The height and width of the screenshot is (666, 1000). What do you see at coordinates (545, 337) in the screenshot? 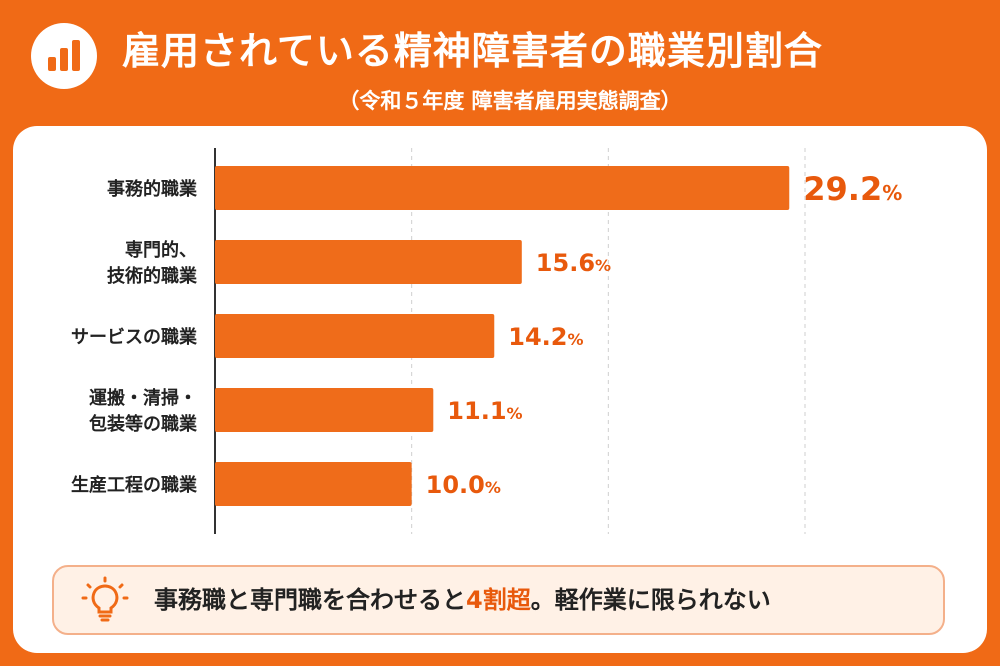
I see `value-label: 14.2%` at bounding box center [545, 337].